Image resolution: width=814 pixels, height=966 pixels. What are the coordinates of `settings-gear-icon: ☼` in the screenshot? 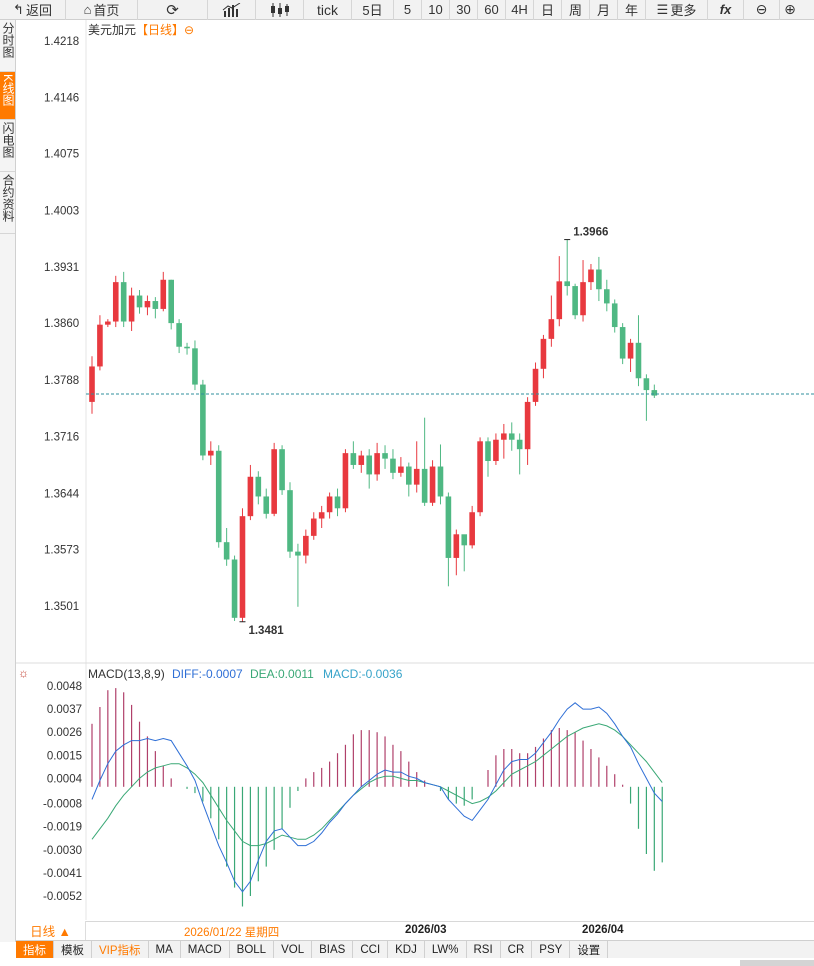 It's located at (23, 673).